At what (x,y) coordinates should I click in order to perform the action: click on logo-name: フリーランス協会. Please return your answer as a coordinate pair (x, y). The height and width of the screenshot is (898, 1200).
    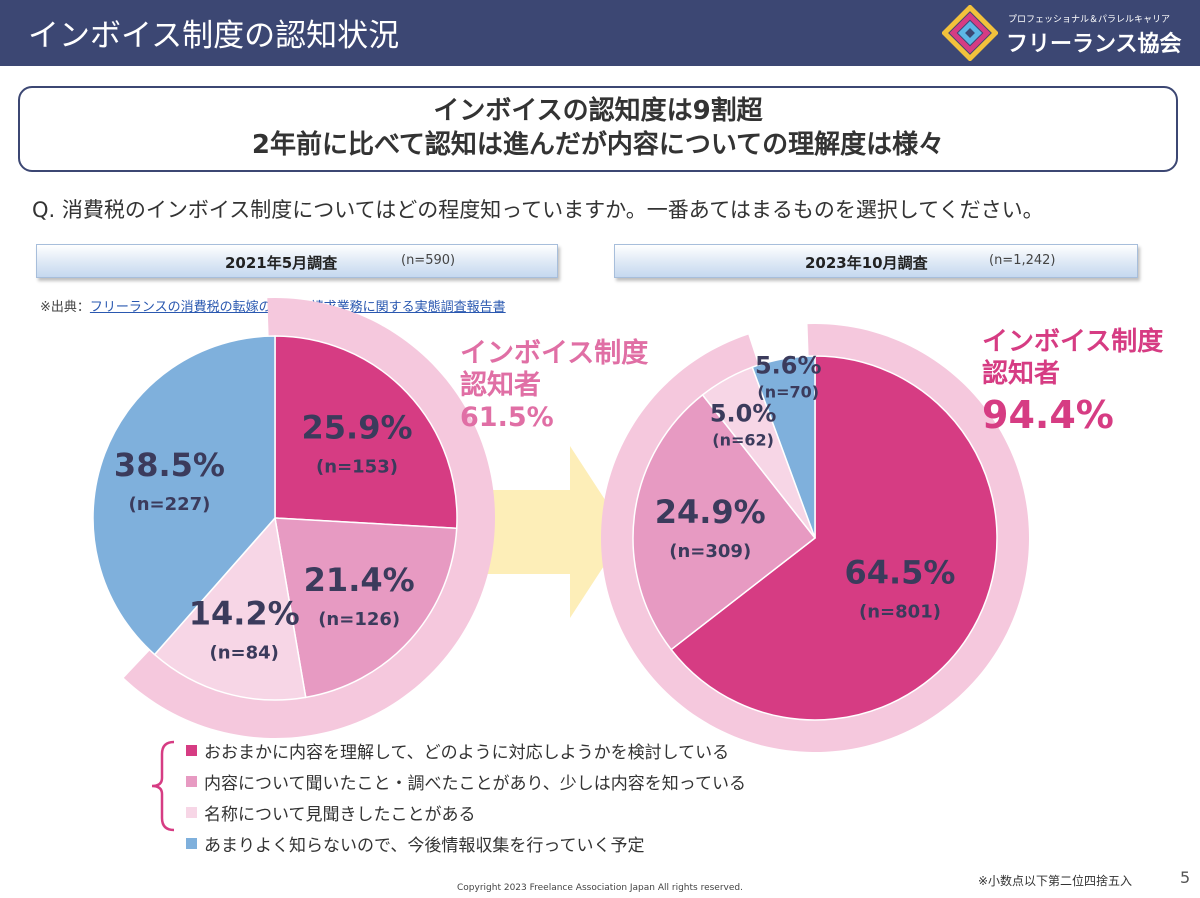
    Looking at the image, I should click on (1094, 44).